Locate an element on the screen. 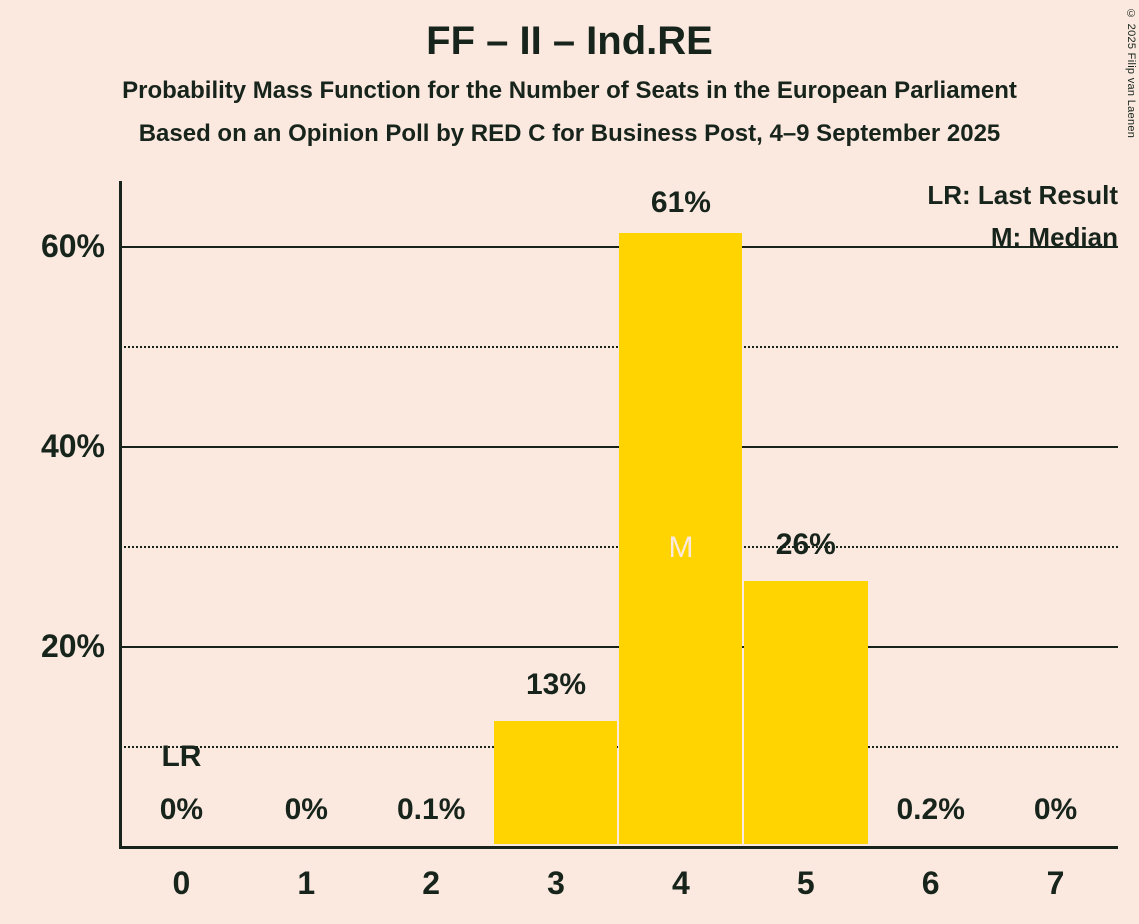 The width and height of the screenshot is (1139, 924). value-label-2: 0.1% is located at coordinates (431, 809).